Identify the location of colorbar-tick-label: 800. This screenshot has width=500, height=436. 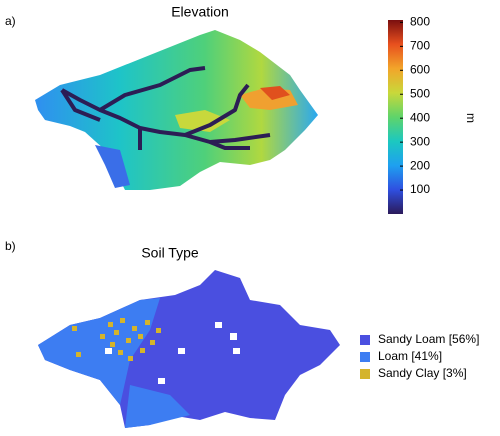
(420, 22).